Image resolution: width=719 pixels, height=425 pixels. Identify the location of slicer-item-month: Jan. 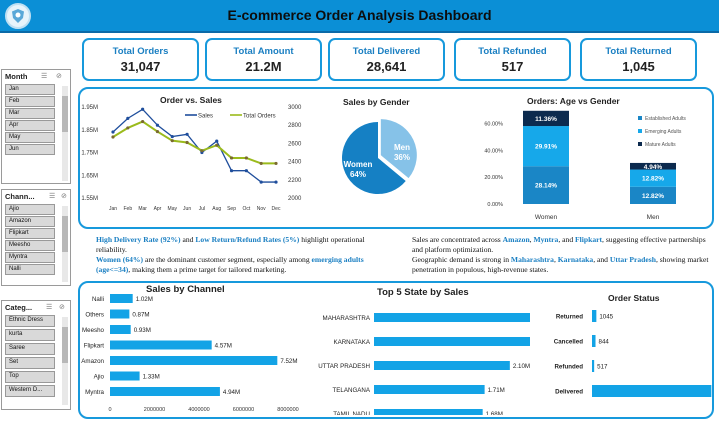
(30, 89).